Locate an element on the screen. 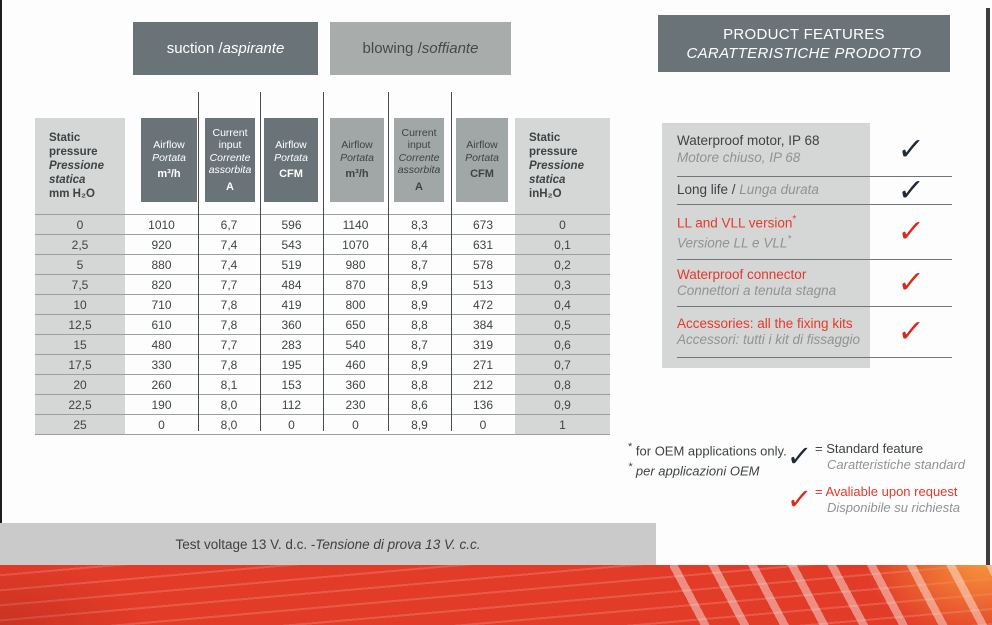 The height and width of the screenshot is (625, 992). table-cell: 7,5 is located at coordinates (80, 284).